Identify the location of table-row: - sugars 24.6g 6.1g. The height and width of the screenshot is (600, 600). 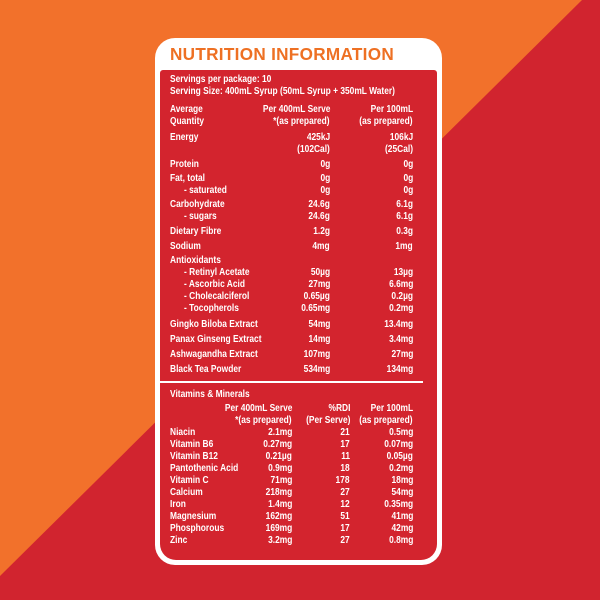
(291, 216).